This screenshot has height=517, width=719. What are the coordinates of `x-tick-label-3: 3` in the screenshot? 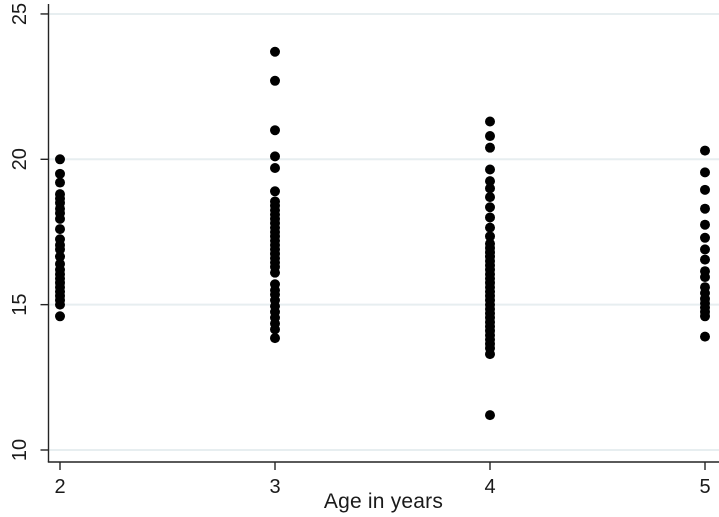 It's located at (274, 487).